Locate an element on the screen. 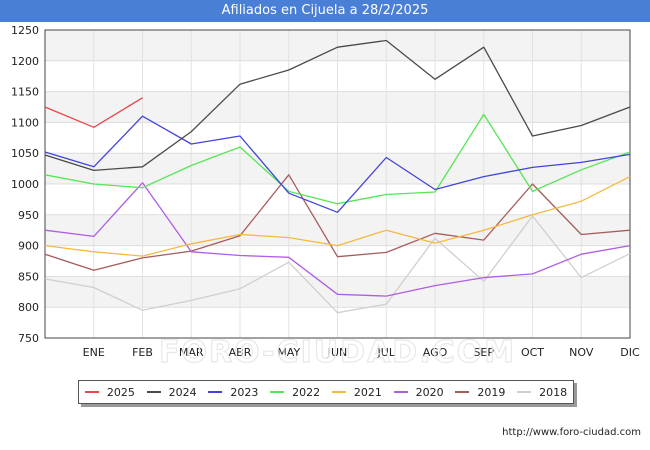 Image resolution: width=650 pixels, height=450 pixels. legend-item-2020: 2020 is located at coordinates (418, 392).